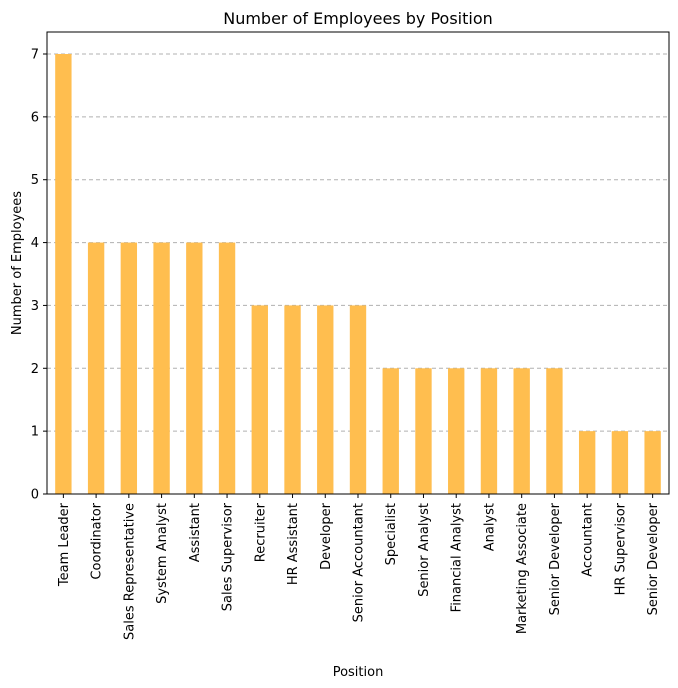 The image size is (678, 688). Describe the element at coordinates (457, 557) in the screenshot. I see `x-tick-label: Financial Analyst` at that location.